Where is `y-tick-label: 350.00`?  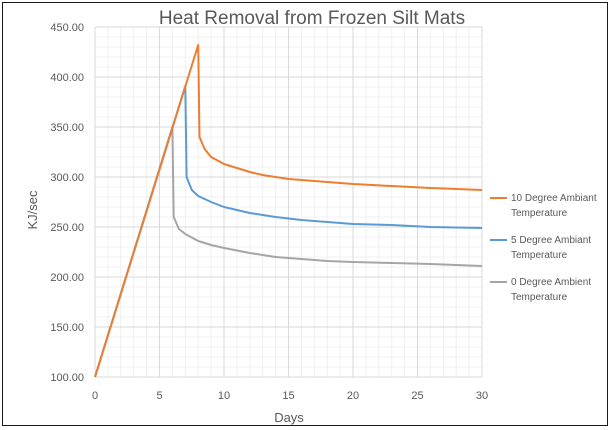
y-tick-label: 350.00 is located at coordinates (67, 128).